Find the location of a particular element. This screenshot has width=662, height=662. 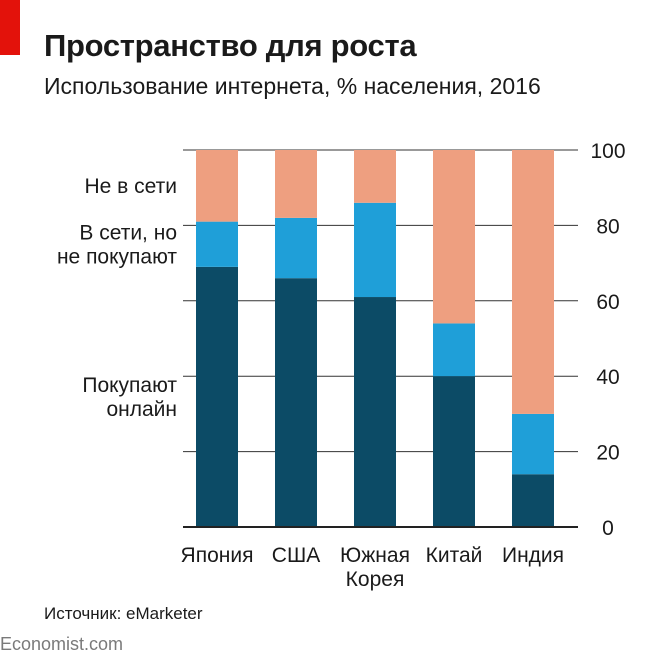

category-label-южная-корея: Южная Корея is located at coordinates (375, 567).